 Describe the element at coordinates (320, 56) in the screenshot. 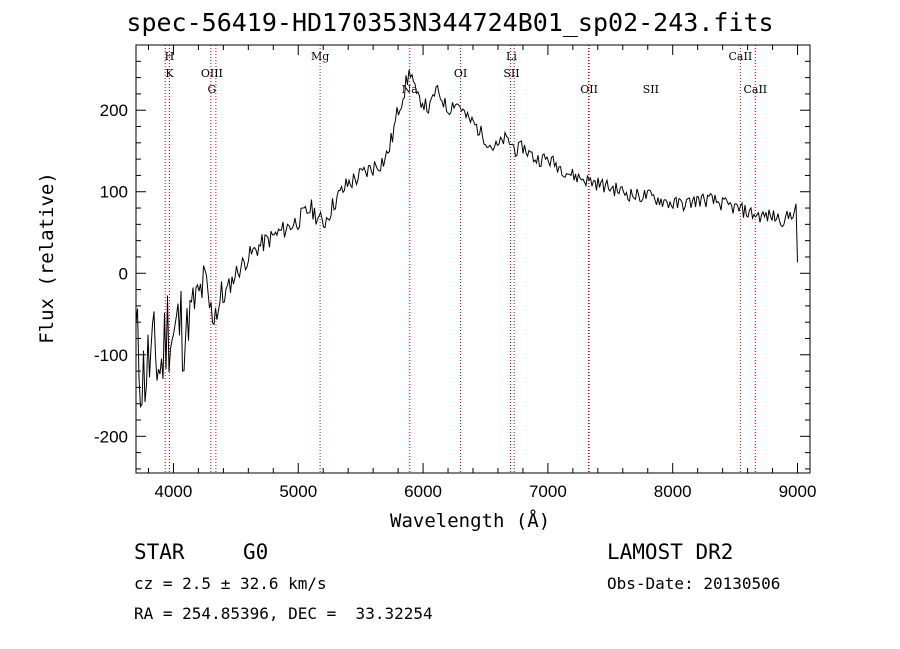

I see `spectral-line-label: Mg` at that location.